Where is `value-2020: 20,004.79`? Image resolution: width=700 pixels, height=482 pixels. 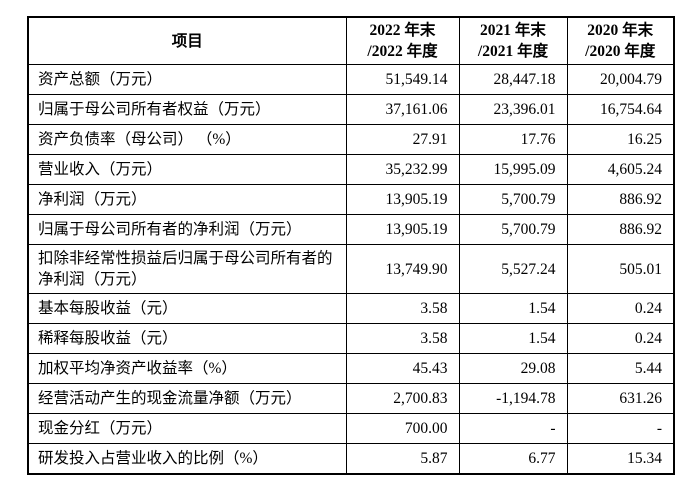 value-2020: 20,004.79 is located at coordinates (620, 79).